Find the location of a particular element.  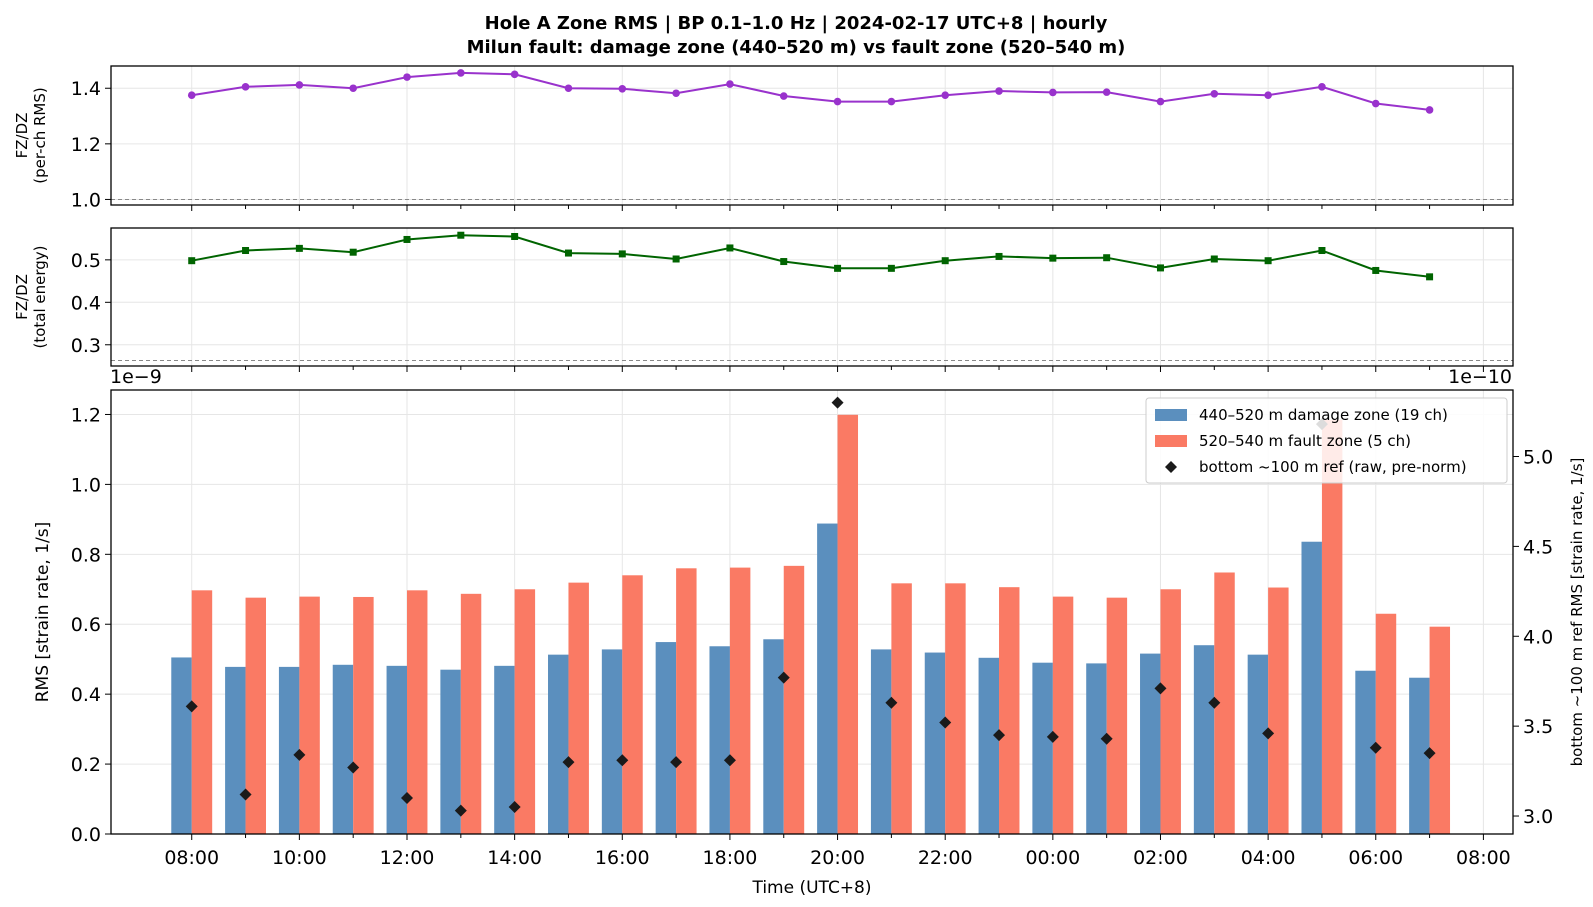

right-y-tick-label: 5.0 is located at coordinates (1538, 458).